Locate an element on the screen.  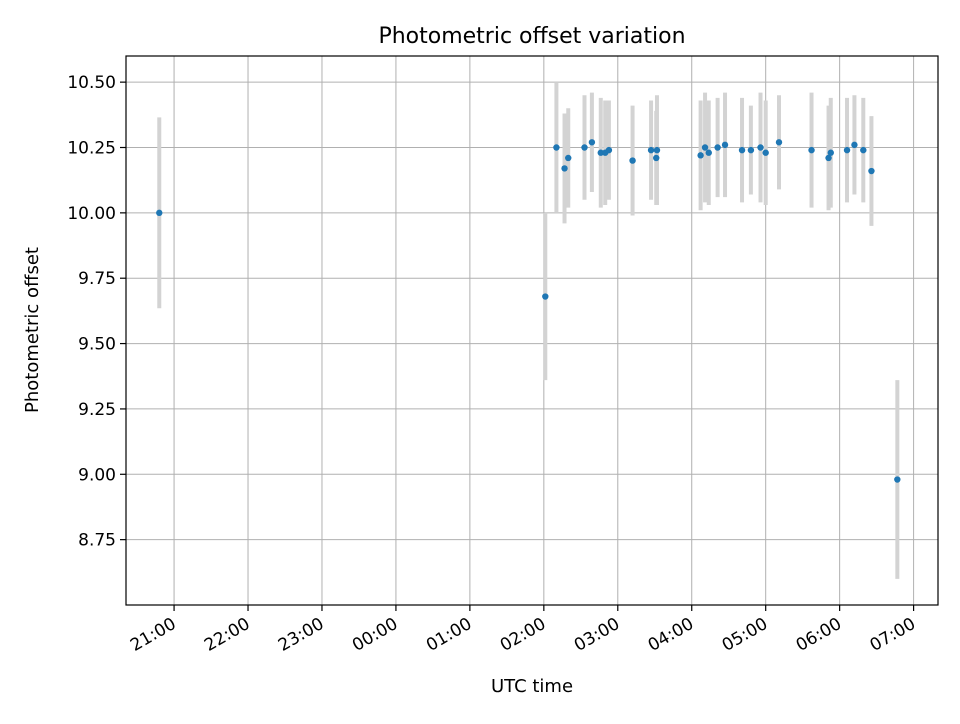
y-axis-ticks: 8.75 9.00 9.25 9.50 9.75 10.00 10.25 10.50 is located at coordinates (96, 312).